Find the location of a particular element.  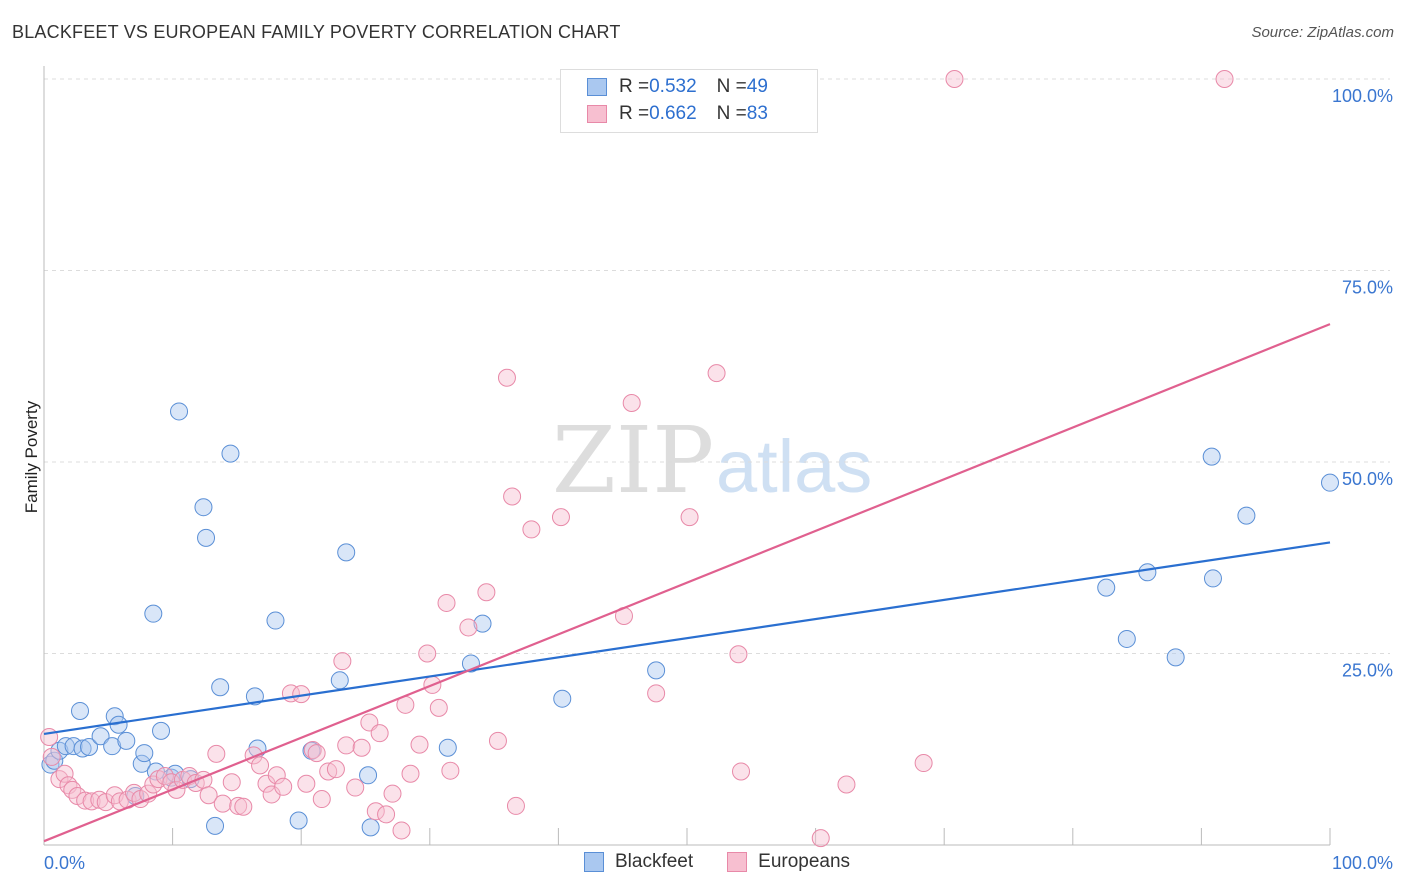

correlation-legend: R = 0.532 N = 49 R = 0.662 N = 83 is located at coordinates (689, 101).